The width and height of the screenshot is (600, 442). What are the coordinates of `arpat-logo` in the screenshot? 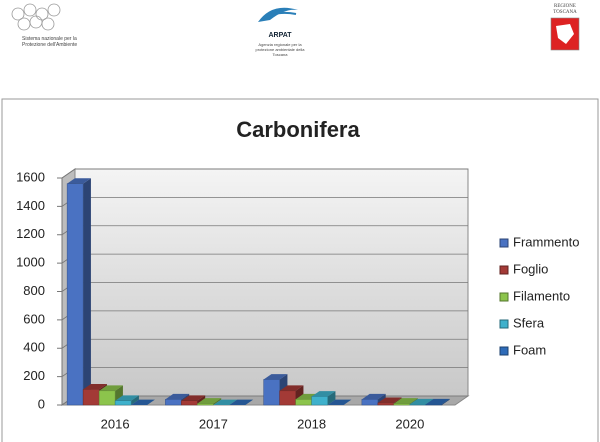 It's located at (278, 14).